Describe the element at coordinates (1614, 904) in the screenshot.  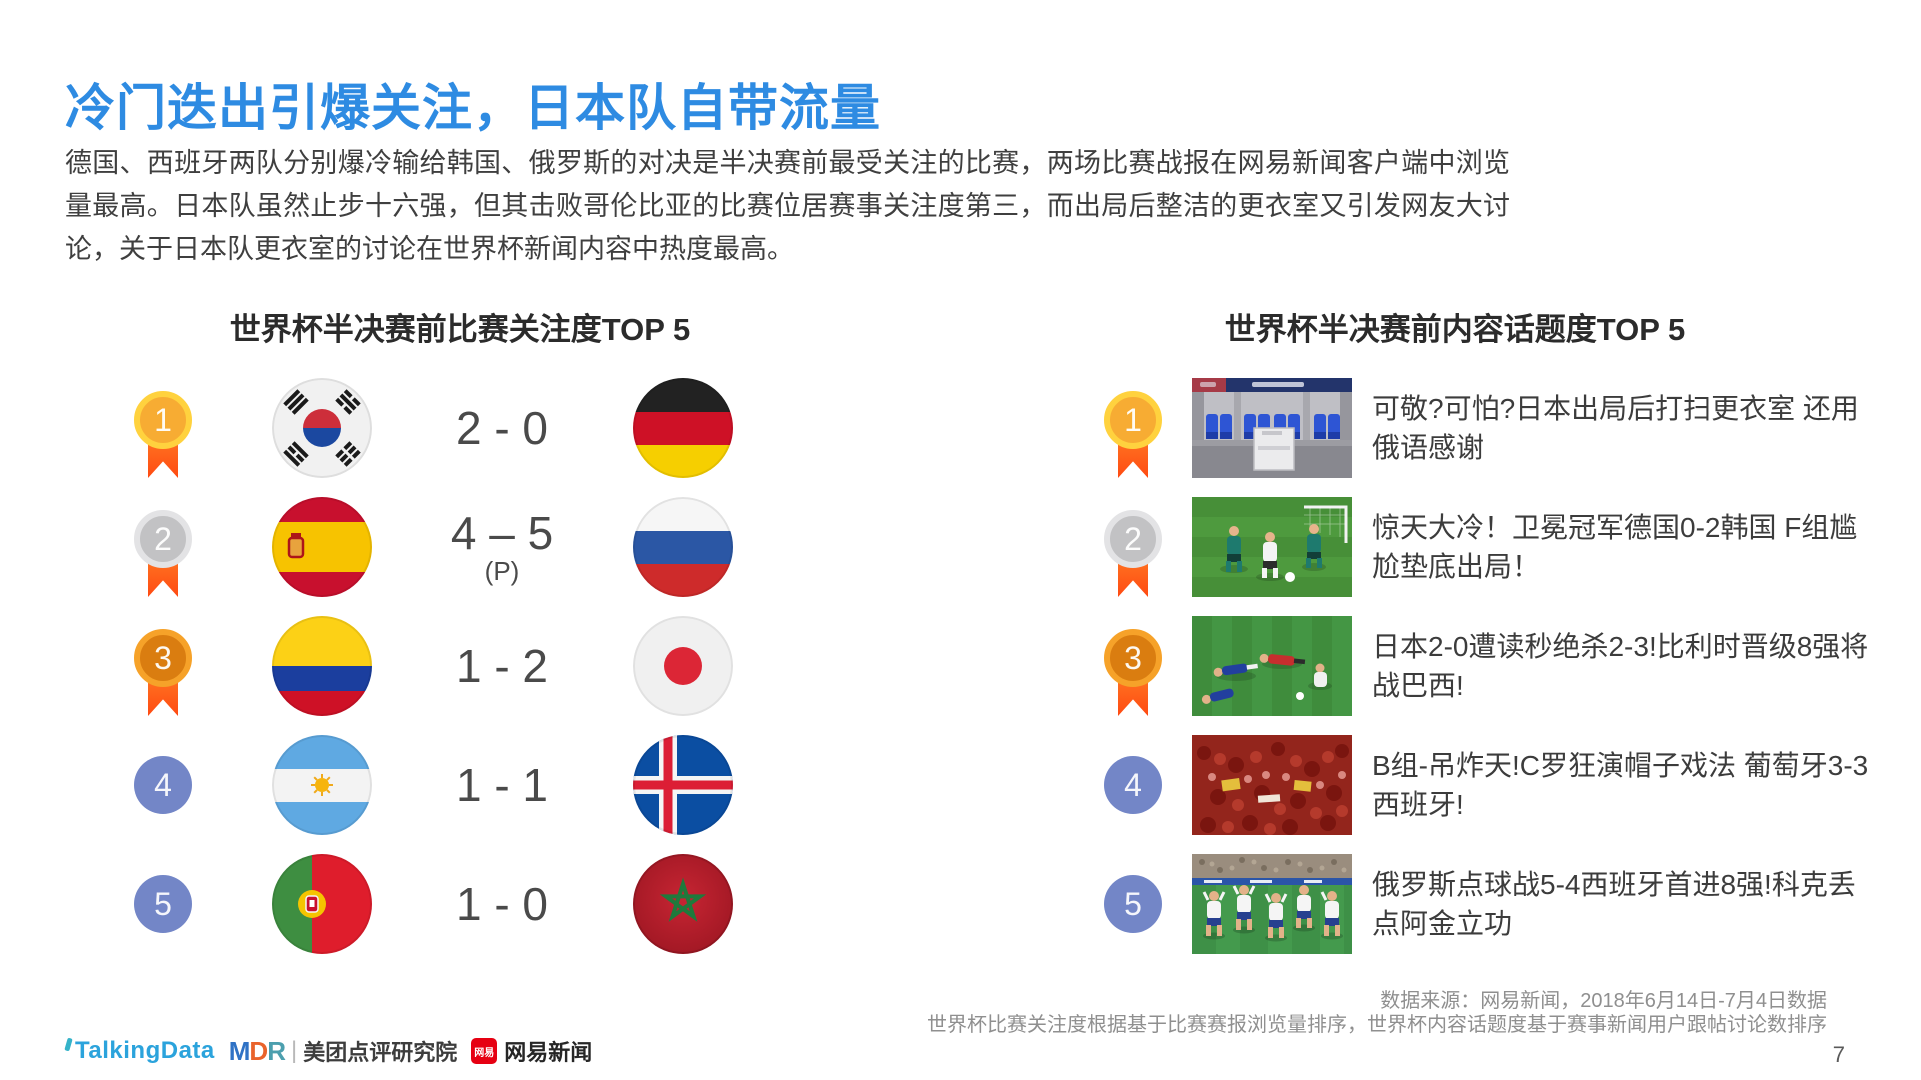
I see `news-headline: 俄罗斯点球战5-4西班牙首进8强!科克丢点阿金立功` at that location.